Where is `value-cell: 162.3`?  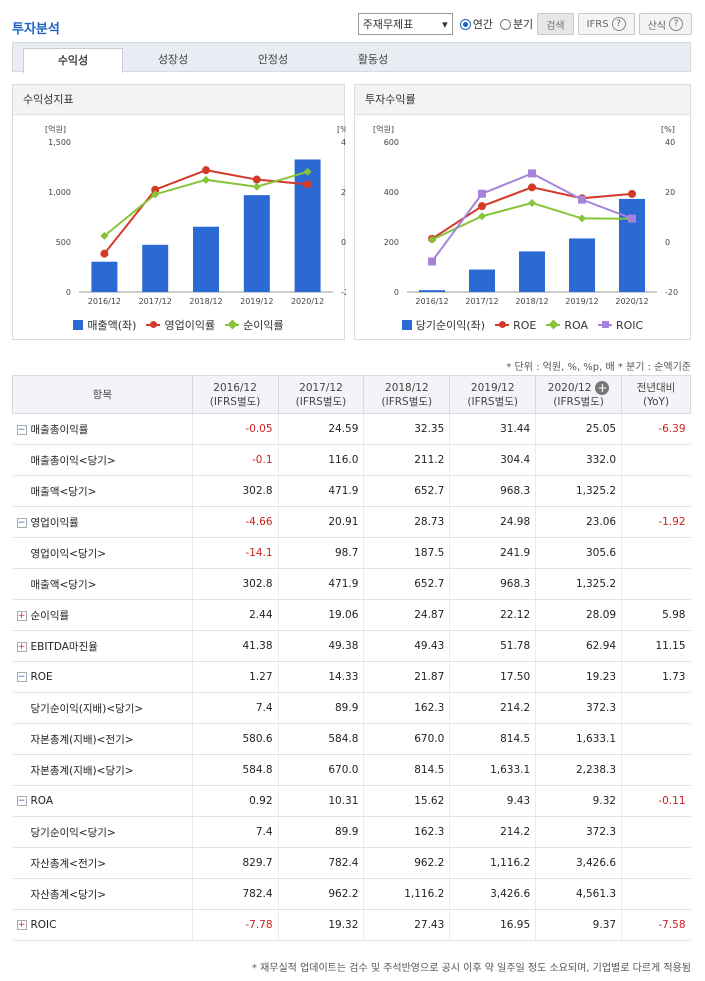
value-cell: 162.3 is located at coordinates (406, 832).